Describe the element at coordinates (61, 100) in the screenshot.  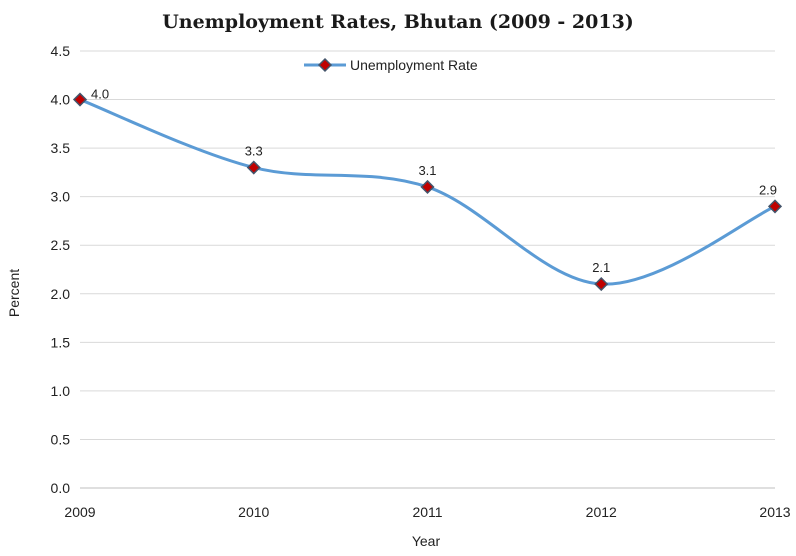
I see `y-tick-label: 4.0` at that location.